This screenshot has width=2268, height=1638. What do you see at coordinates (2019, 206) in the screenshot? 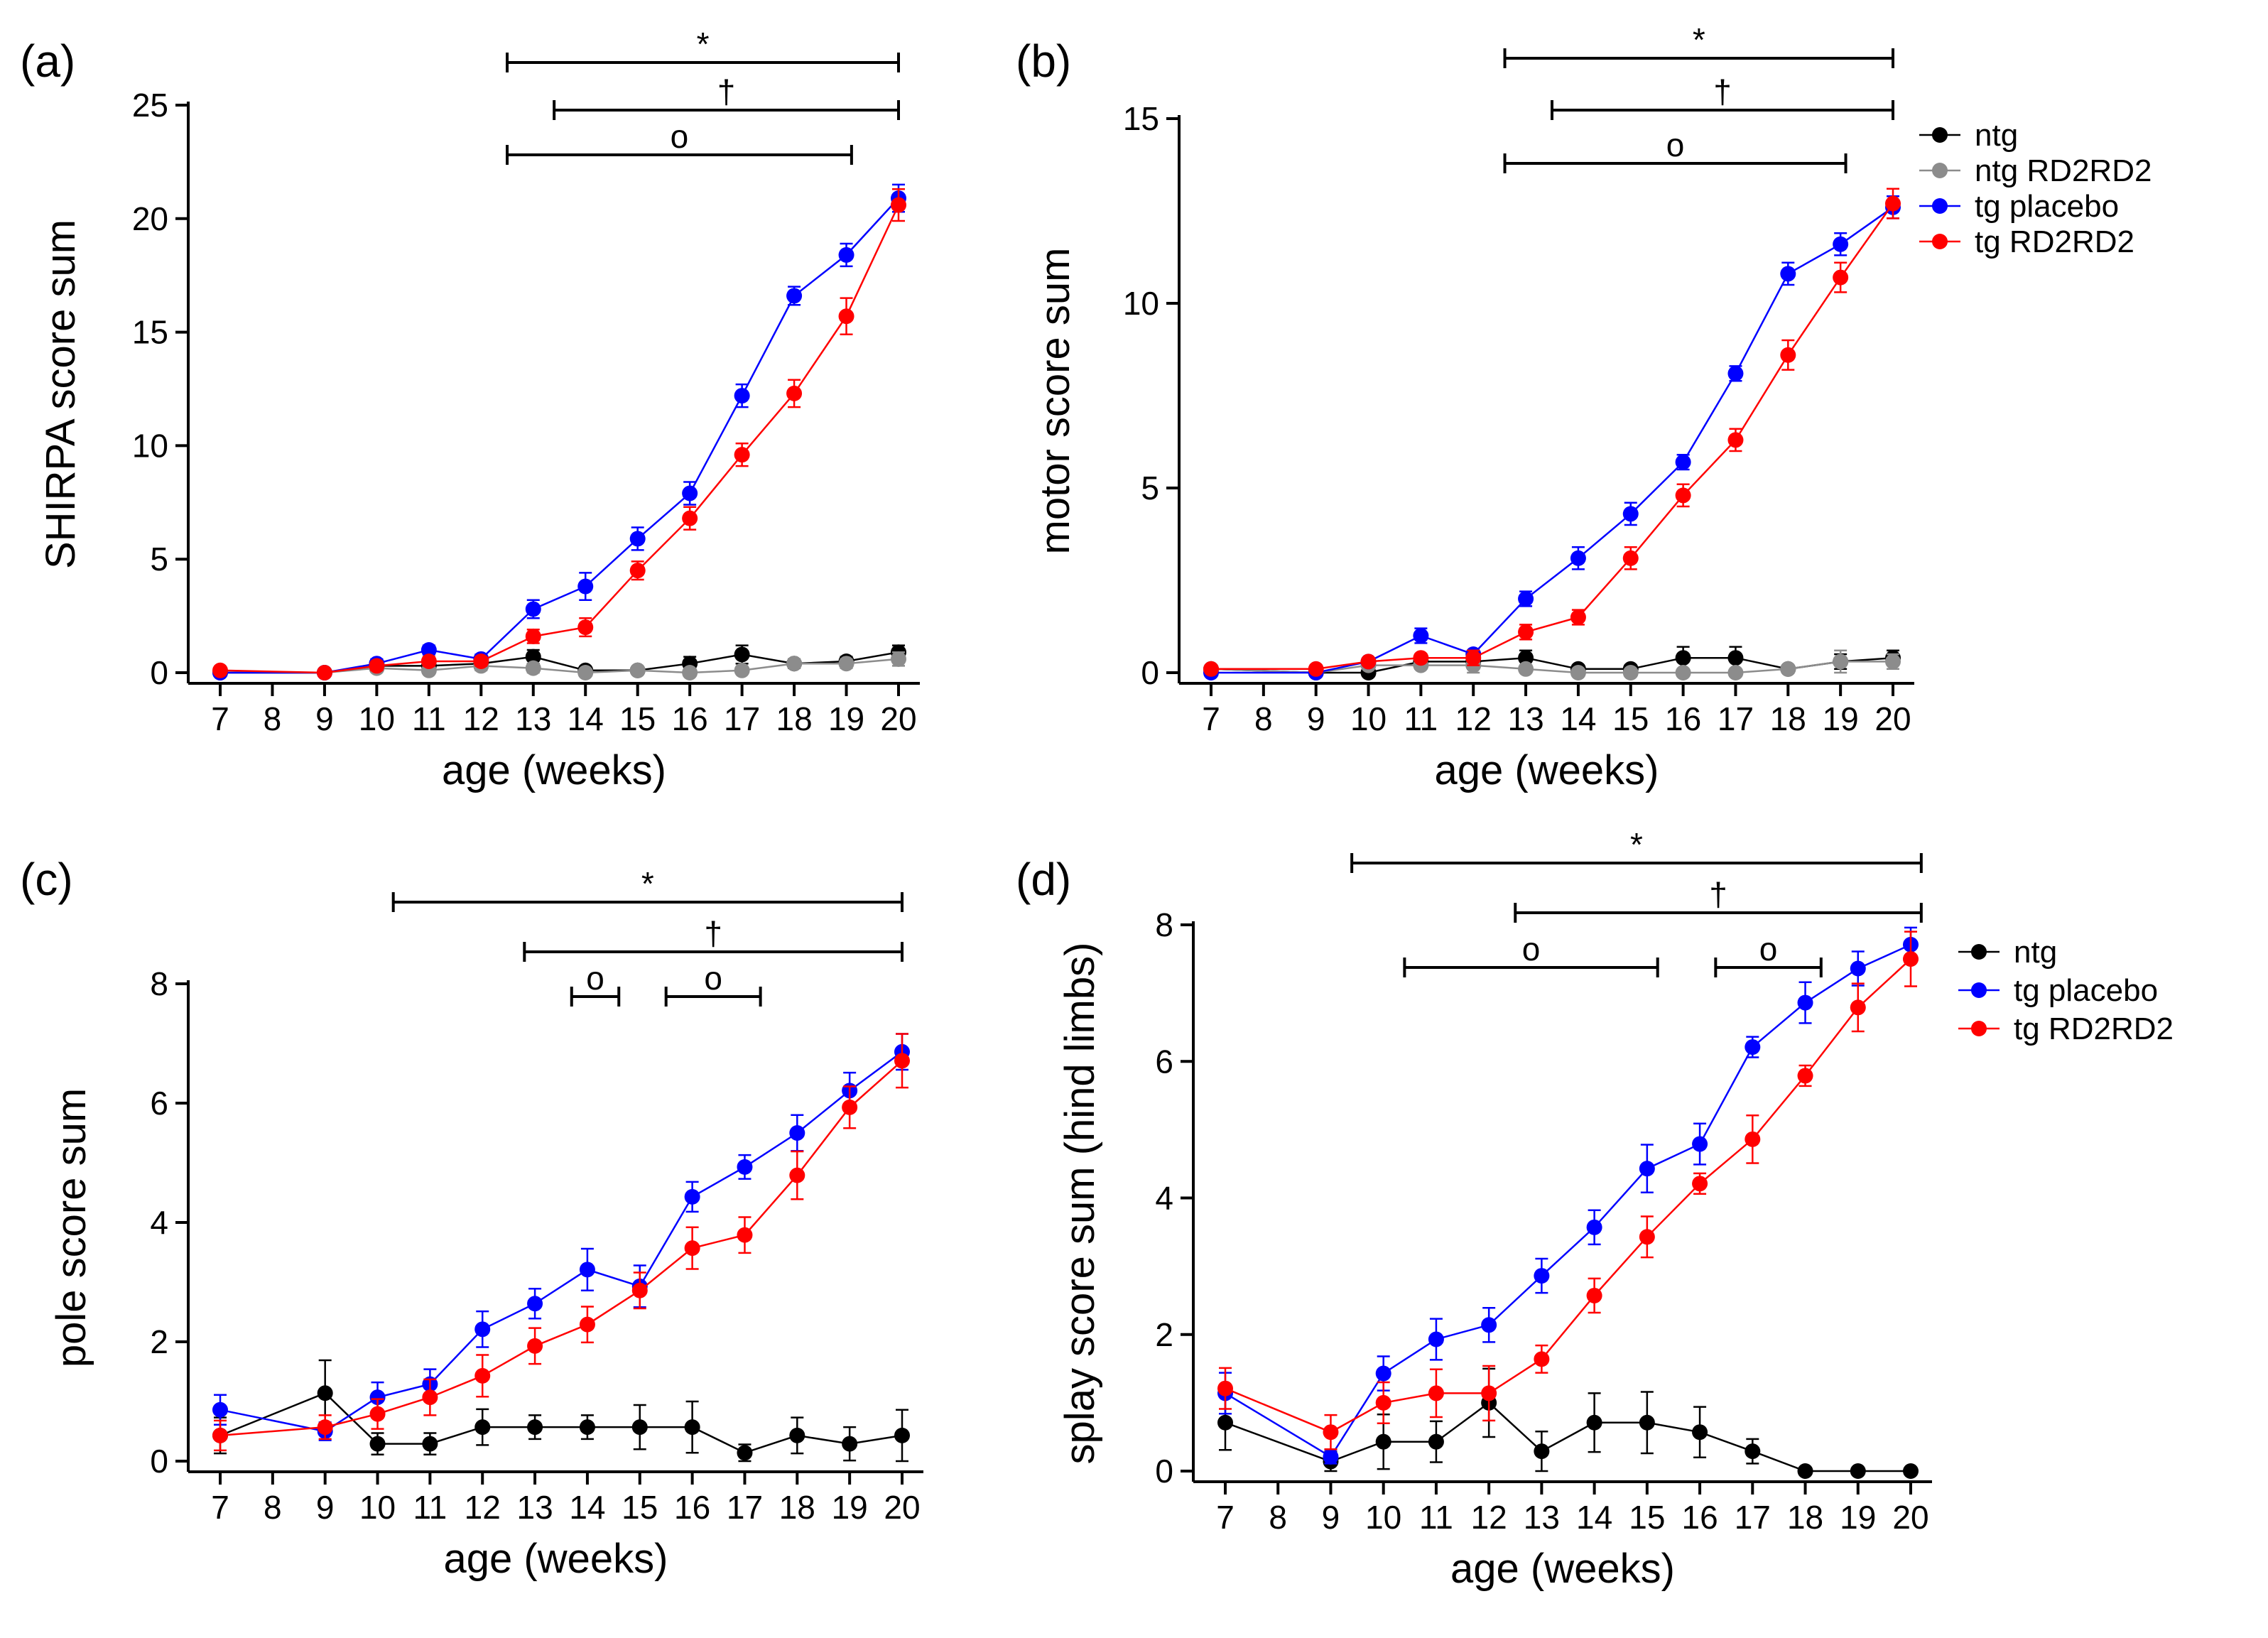
I see `legend-item: tg placebo` at bounding box center [2019, 206].